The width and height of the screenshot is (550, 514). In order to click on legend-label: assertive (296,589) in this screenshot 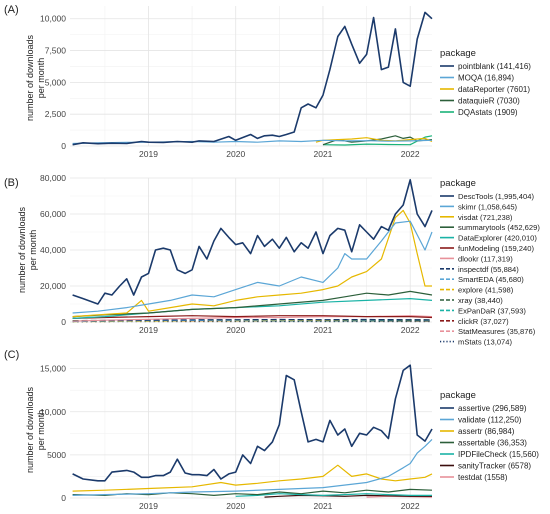, I will do `click(492, 408)`.